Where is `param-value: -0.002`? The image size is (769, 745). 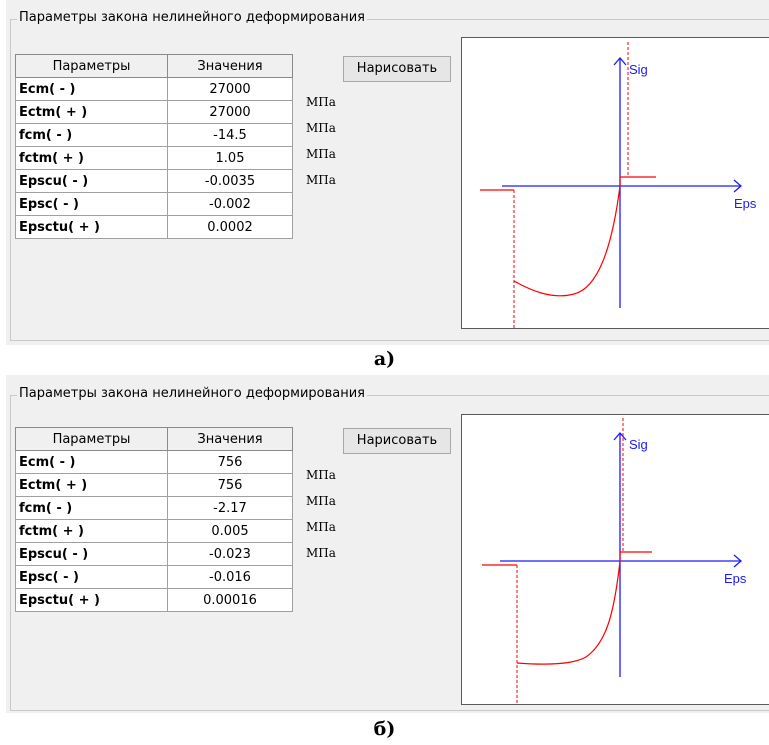
param-value: -0.002 is located at coordinates (230, 204).